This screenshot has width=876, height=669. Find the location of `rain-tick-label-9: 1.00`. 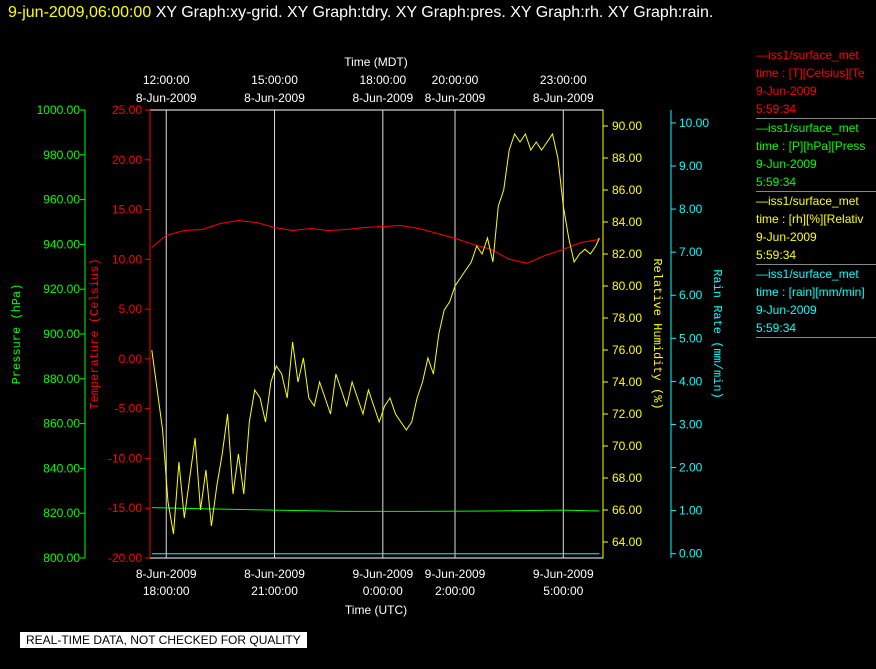

rain-tick-label-9: 1.00 is located at coordinates (691, 511).